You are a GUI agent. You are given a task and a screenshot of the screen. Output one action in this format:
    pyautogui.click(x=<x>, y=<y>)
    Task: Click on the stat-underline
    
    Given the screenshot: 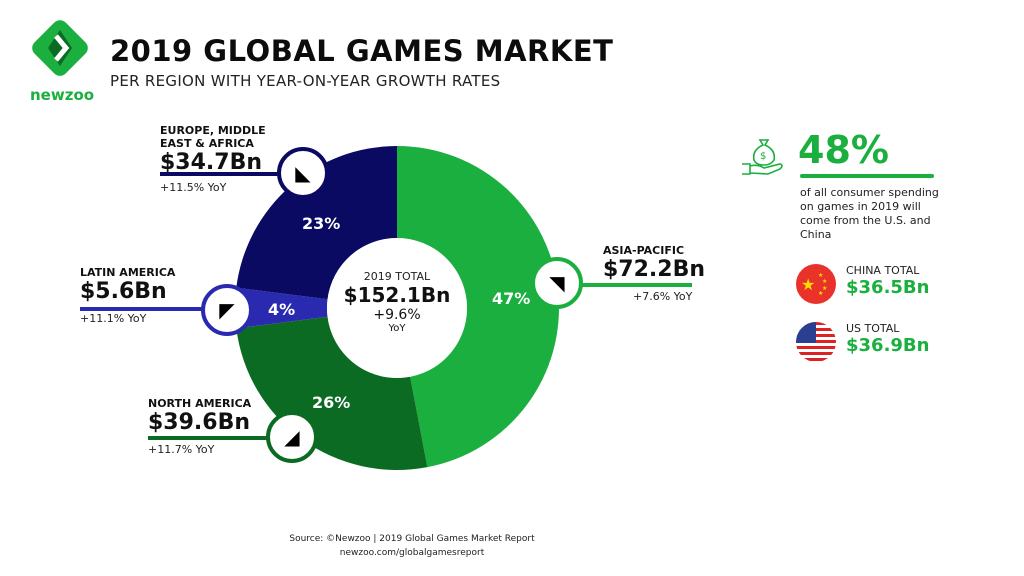 What is the action you would take?
    pyautogui.click(x=867, y=176)
    